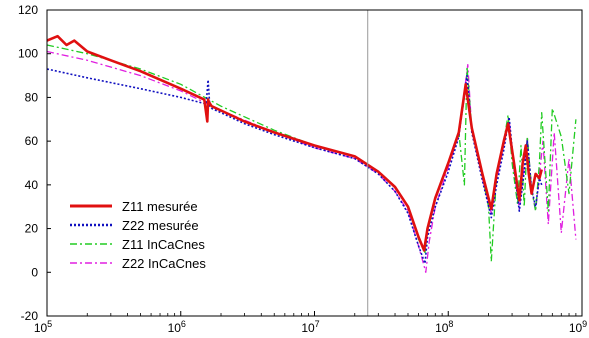 The image size is (589, 338). Describe the element at coordinates (160, 206) in the screenshot. I see `legend-label: Z11 mesurée` at that location.